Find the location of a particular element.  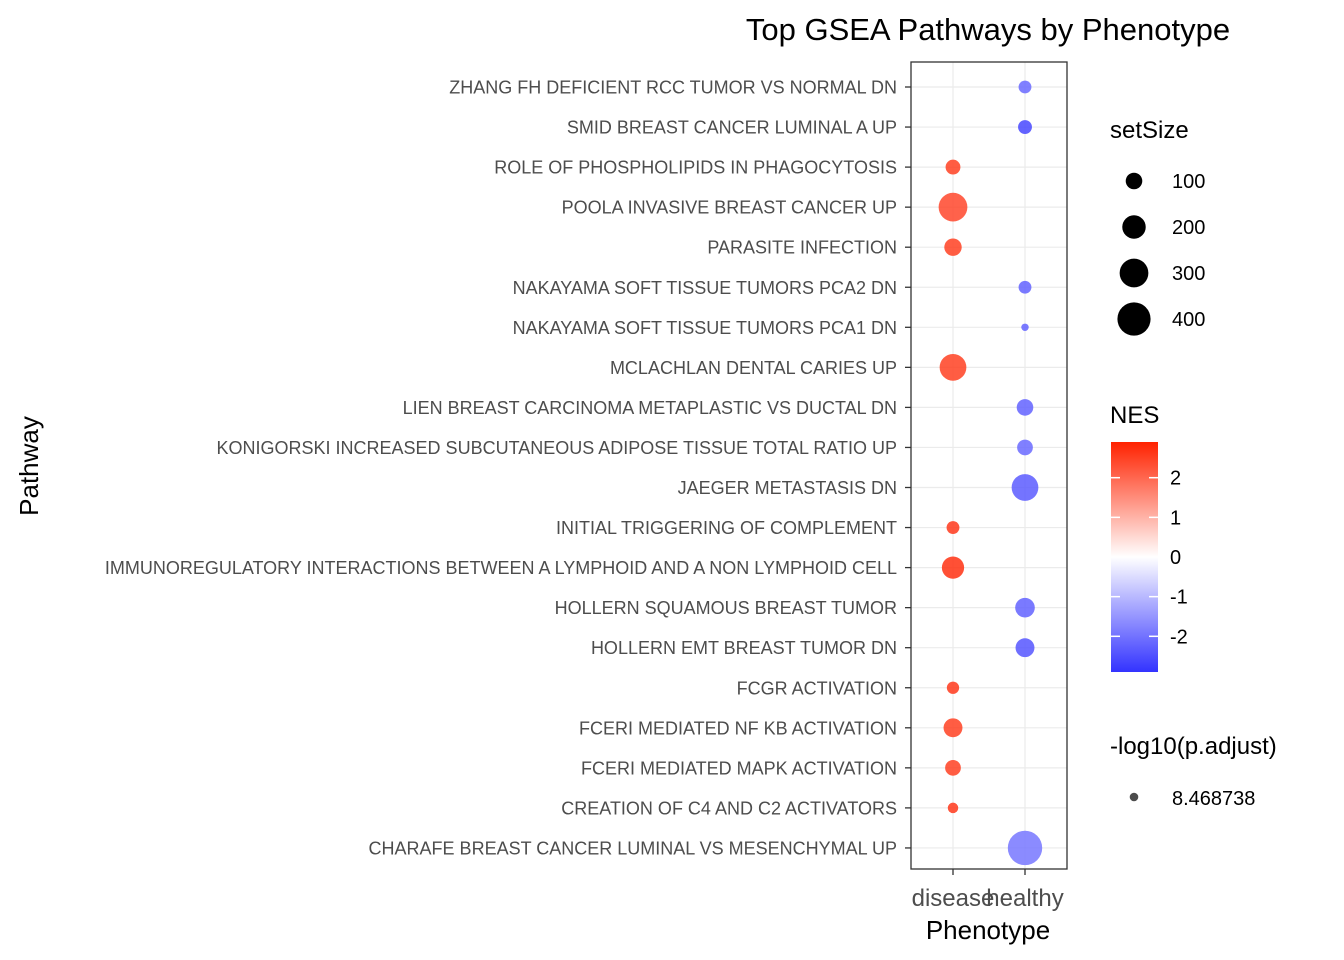

panel-background is located at coordinates (989, 465).